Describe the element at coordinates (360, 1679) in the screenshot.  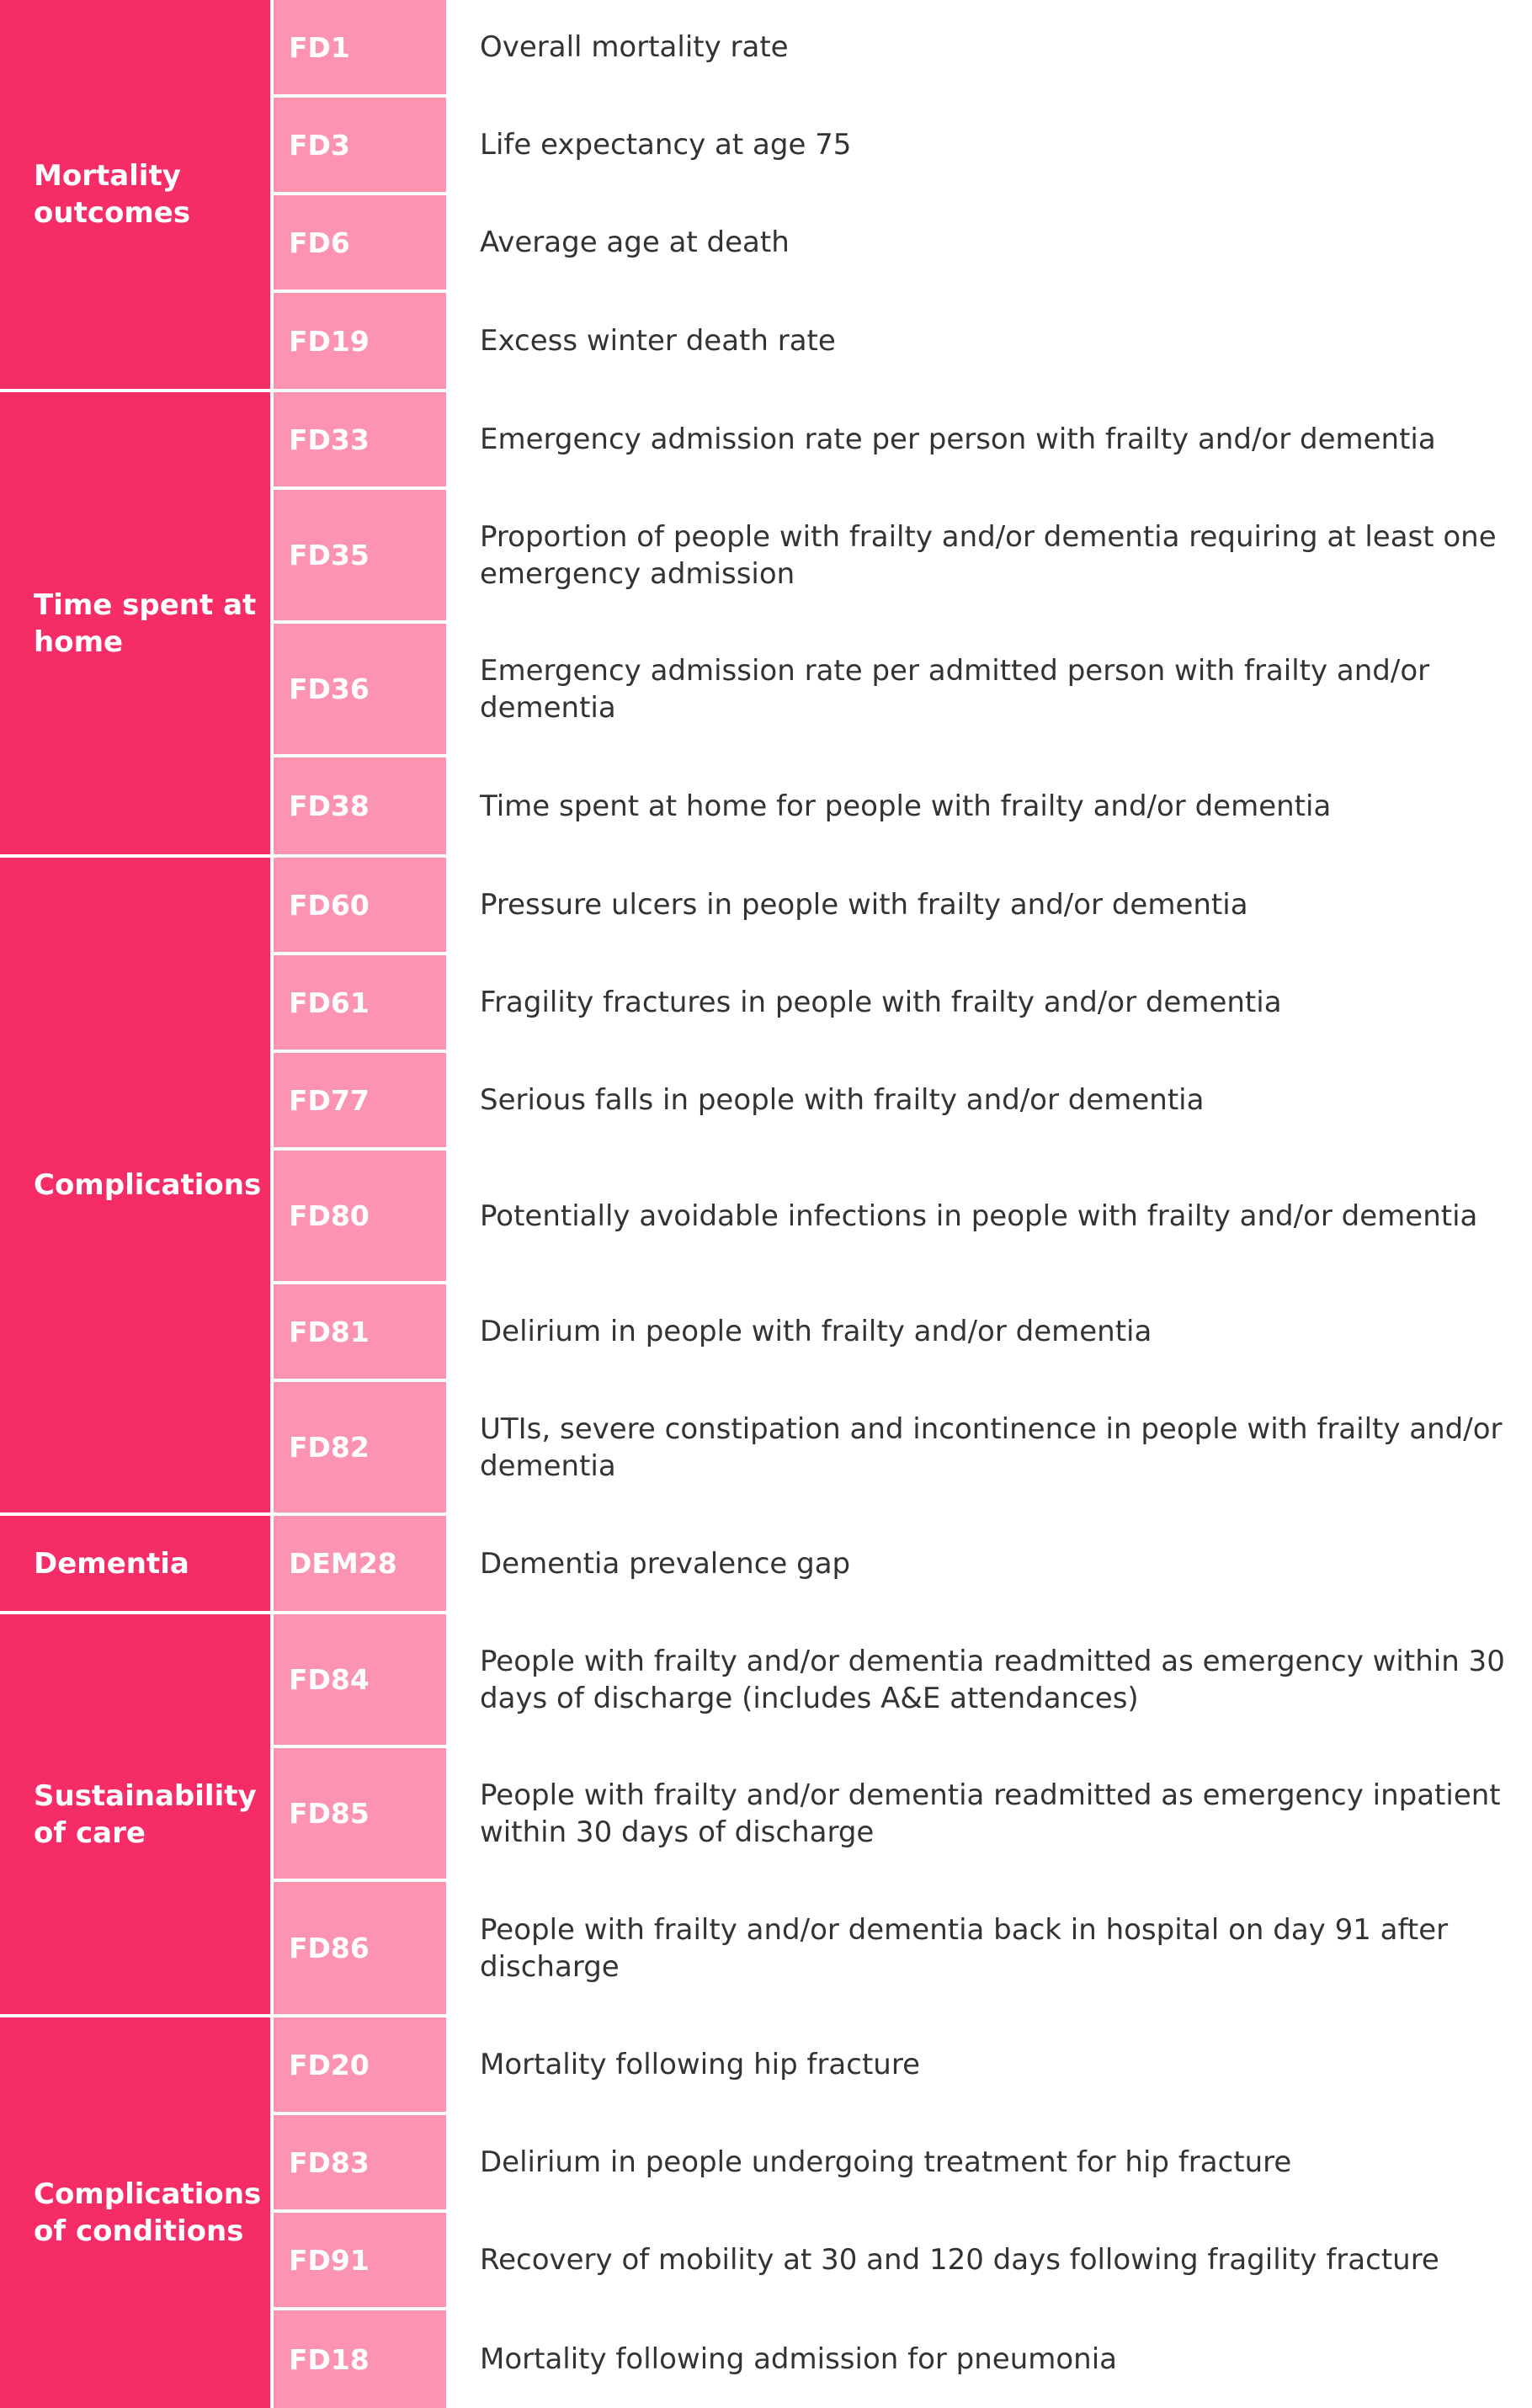
I see `code-cell: FD84` at that location.